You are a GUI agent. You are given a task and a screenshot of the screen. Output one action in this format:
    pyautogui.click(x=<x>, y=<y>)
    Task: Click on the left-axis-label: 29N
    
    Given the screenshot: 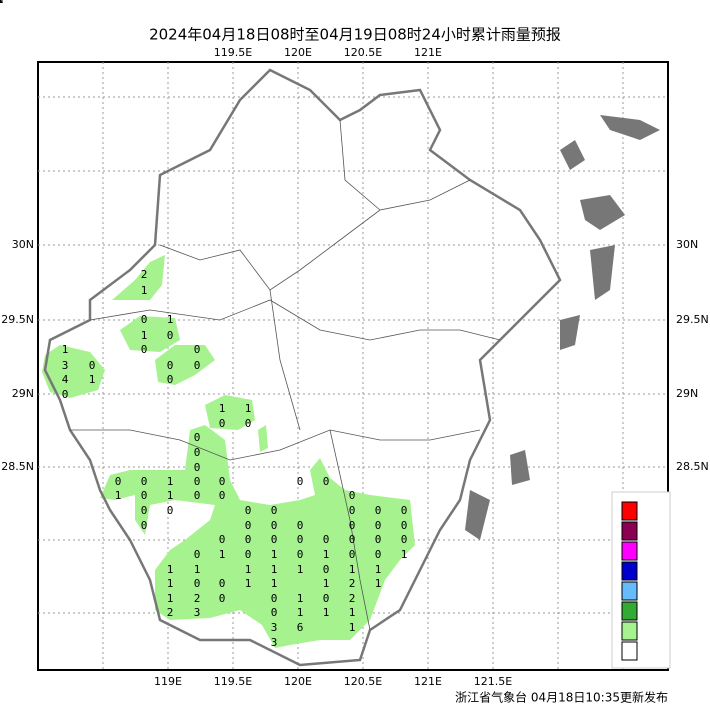 What is the action you would take?
    pyautogui.click(x=23, y=393)
    